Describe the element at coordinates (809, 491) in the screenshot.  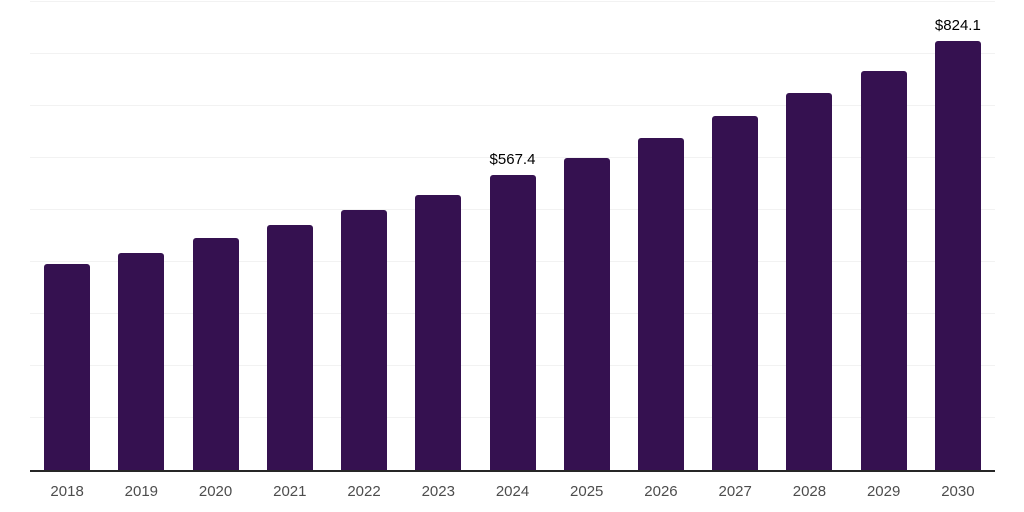
I see `x-tick-2028: 2028` at that location.